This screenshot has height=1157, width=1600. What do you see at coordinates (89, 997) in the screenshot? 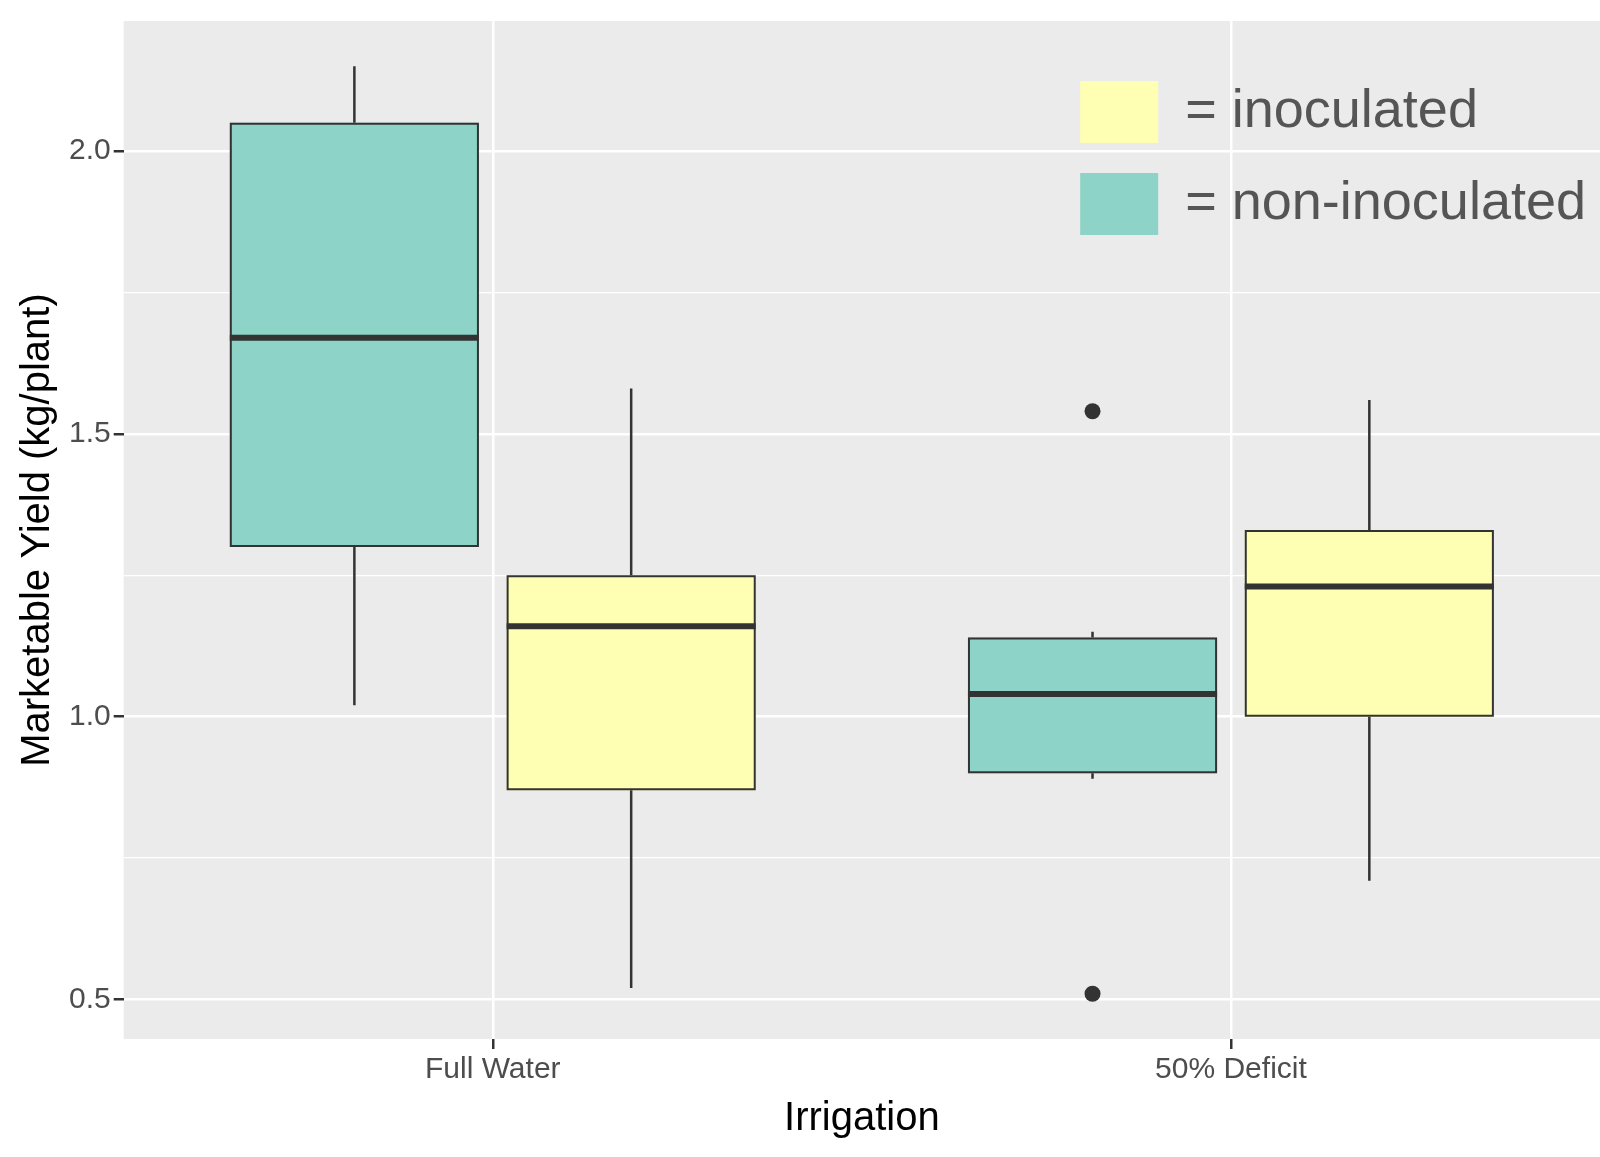
I see `y-tick-label: 0.5` at bounding box center [89, 997].